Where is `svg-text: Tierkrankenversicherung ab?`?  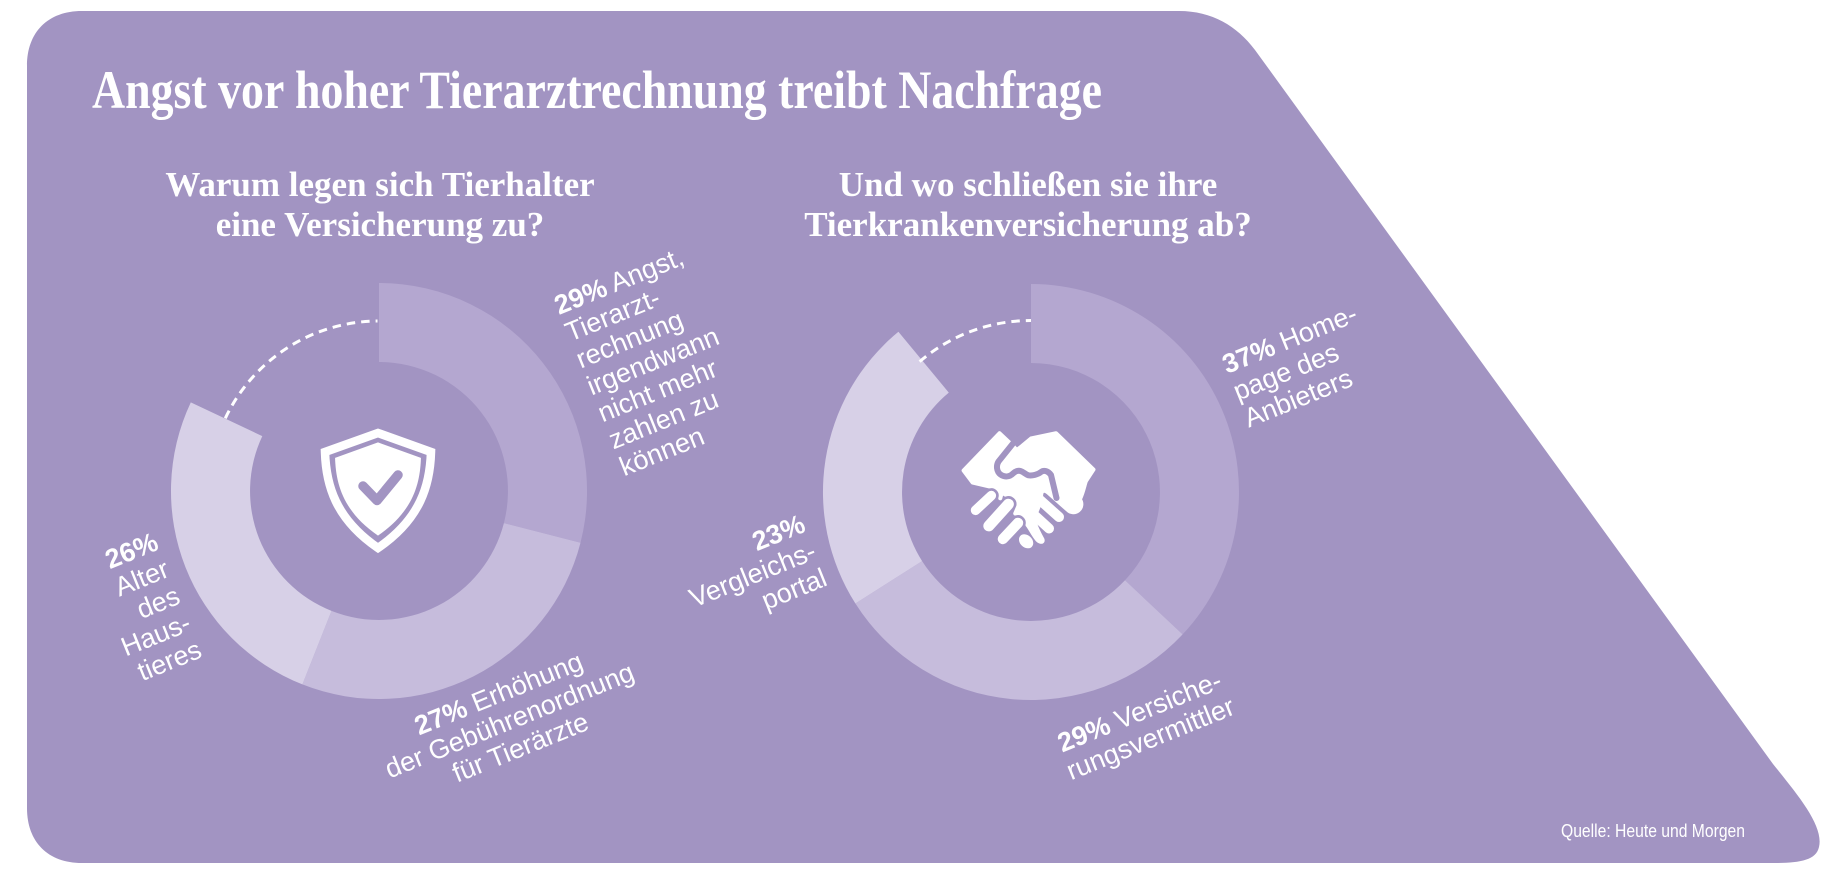 svg-text: Tierkrankenversicherung ab? is located at coordinates (1028, 224).